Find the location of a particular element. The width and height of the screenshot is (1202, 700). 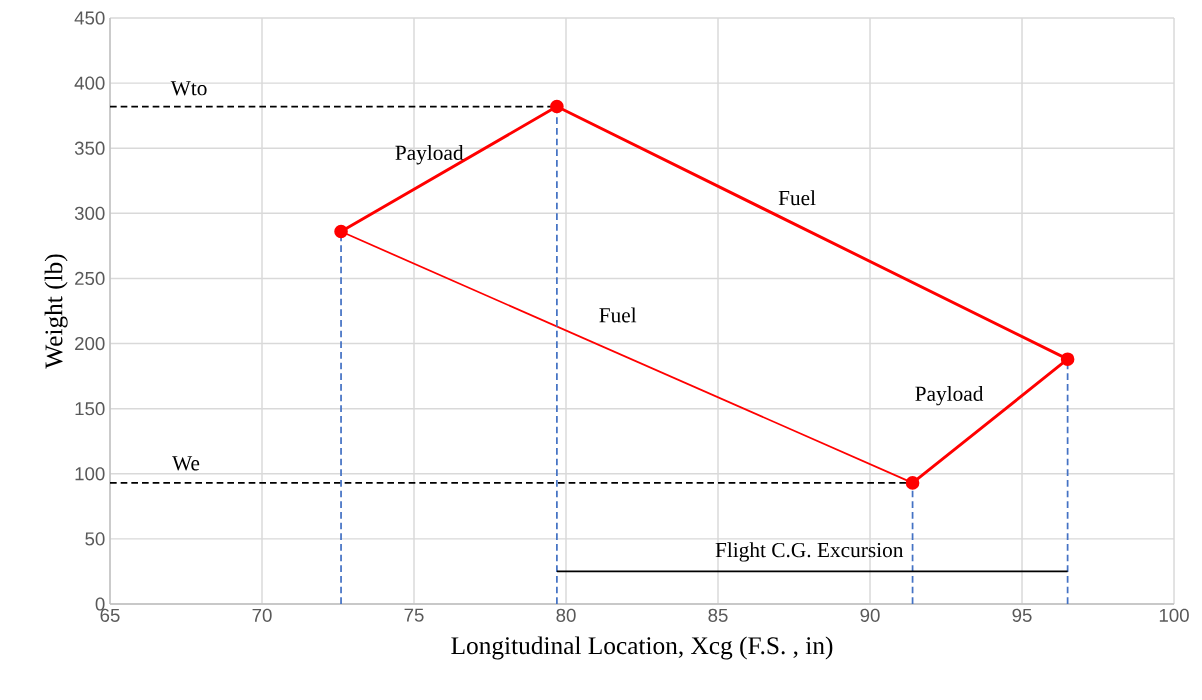

x-tick-label: 75 is located at coordinates (414, 615).